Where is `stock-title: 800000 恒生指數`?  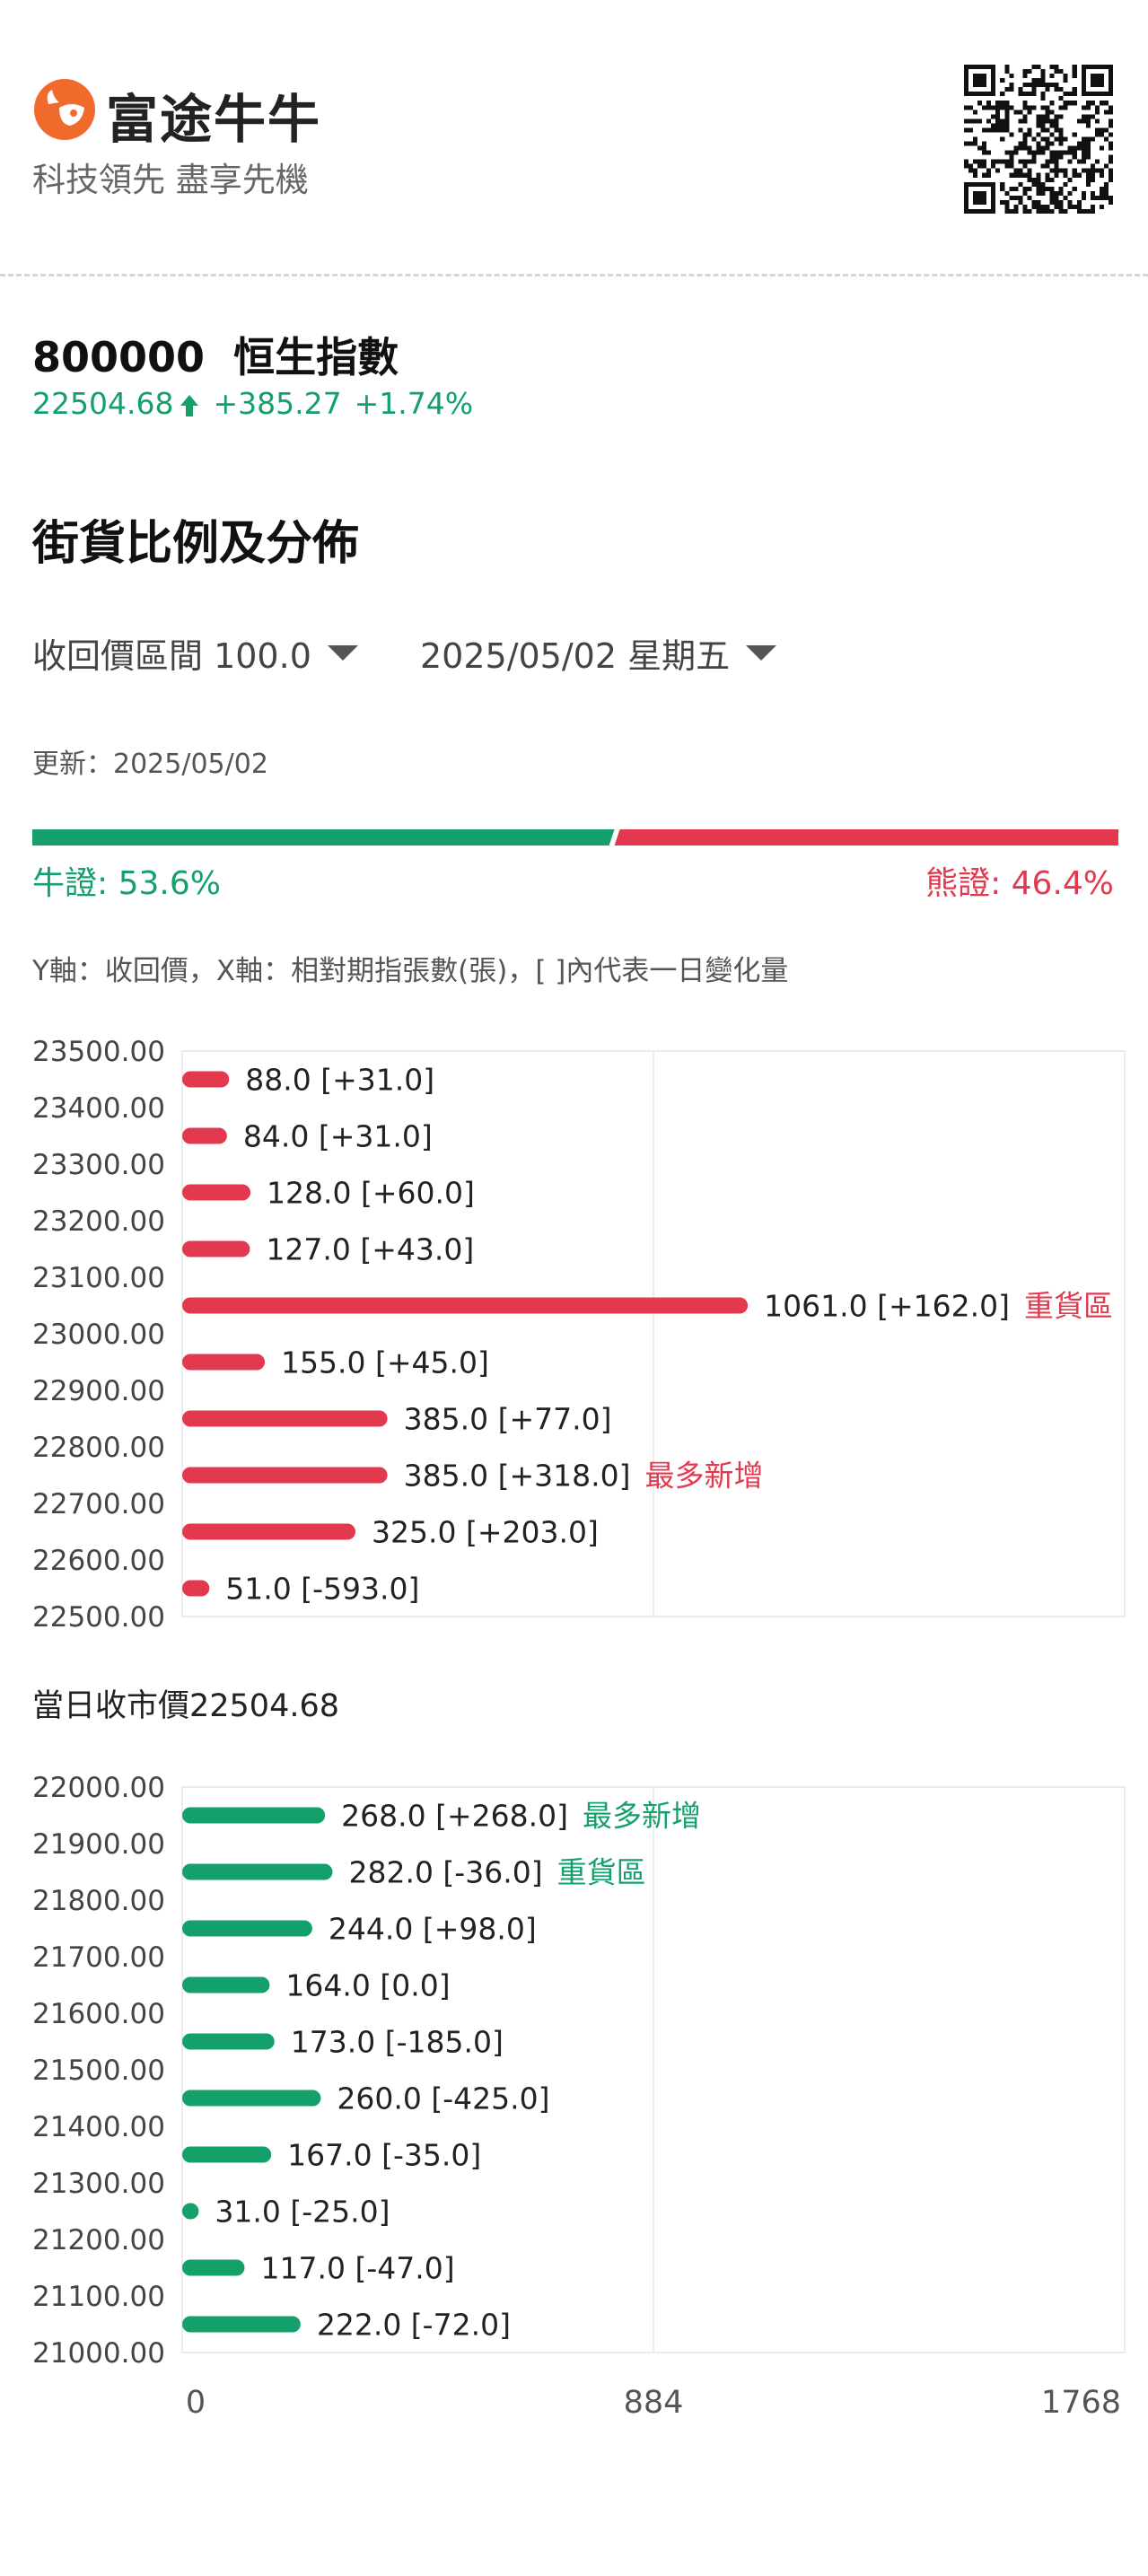
stock-title: 800000 恒生指數 is located at coordinates (216, 354).